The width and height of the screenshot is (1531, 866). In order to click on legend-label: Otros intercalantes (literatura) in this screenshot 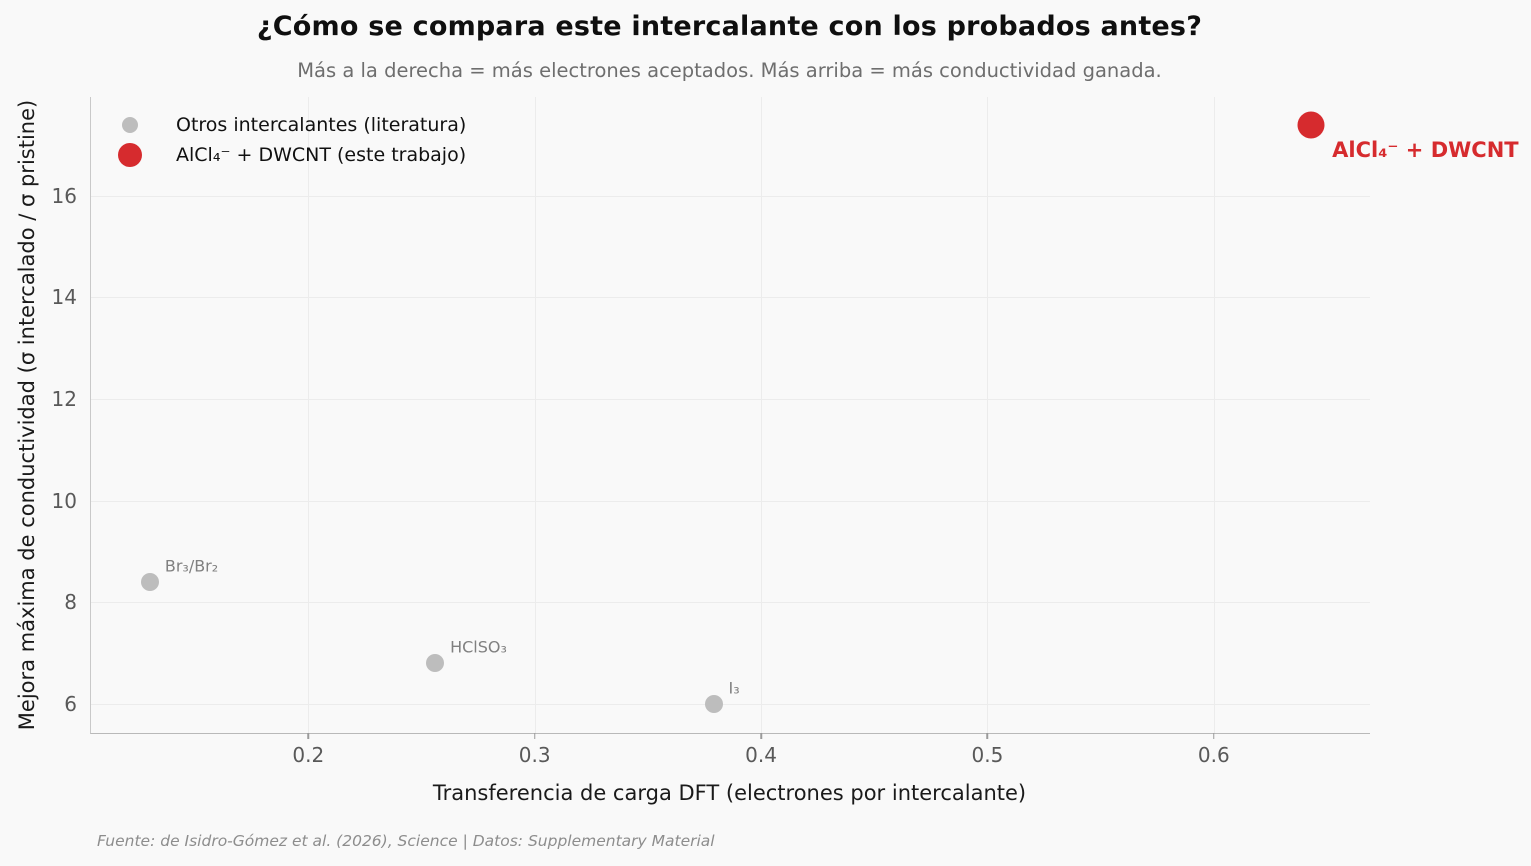, I will do `click(321, 125)`.